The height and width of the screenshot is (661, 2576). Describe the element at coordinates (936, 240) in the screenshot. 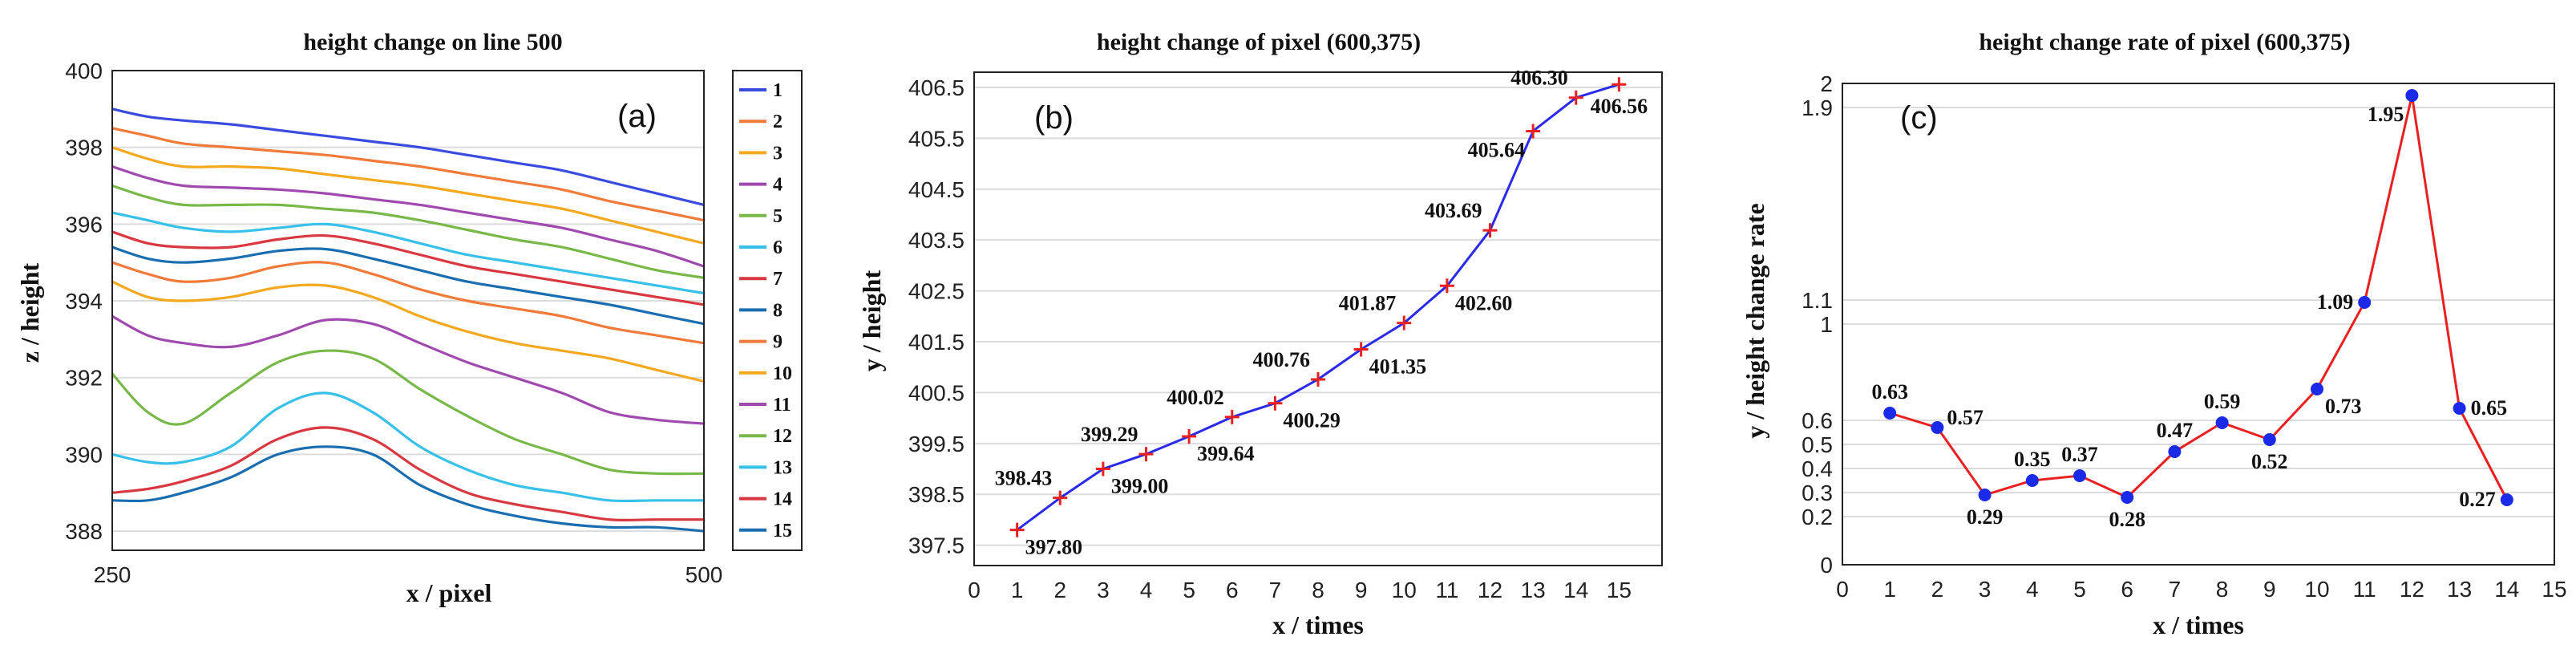

I see `chart-b-y-tick-label: 403.5` at that location.